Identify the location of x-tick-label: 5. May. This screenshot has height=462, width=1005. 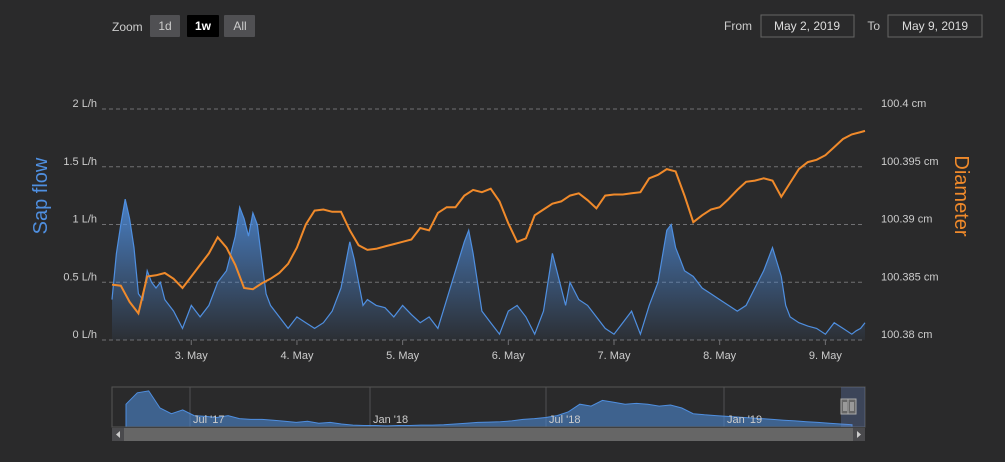
(403, 356).